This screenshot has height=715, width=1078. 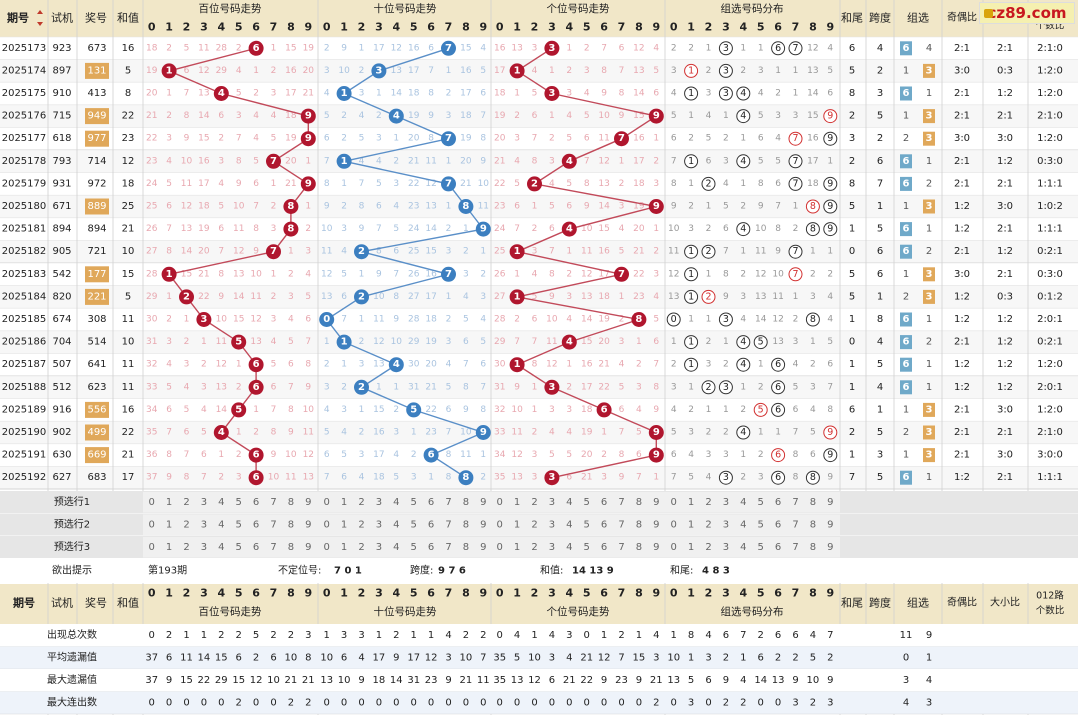 I want to click on site-logo: cz89.com, so click(x=1027, y=13).